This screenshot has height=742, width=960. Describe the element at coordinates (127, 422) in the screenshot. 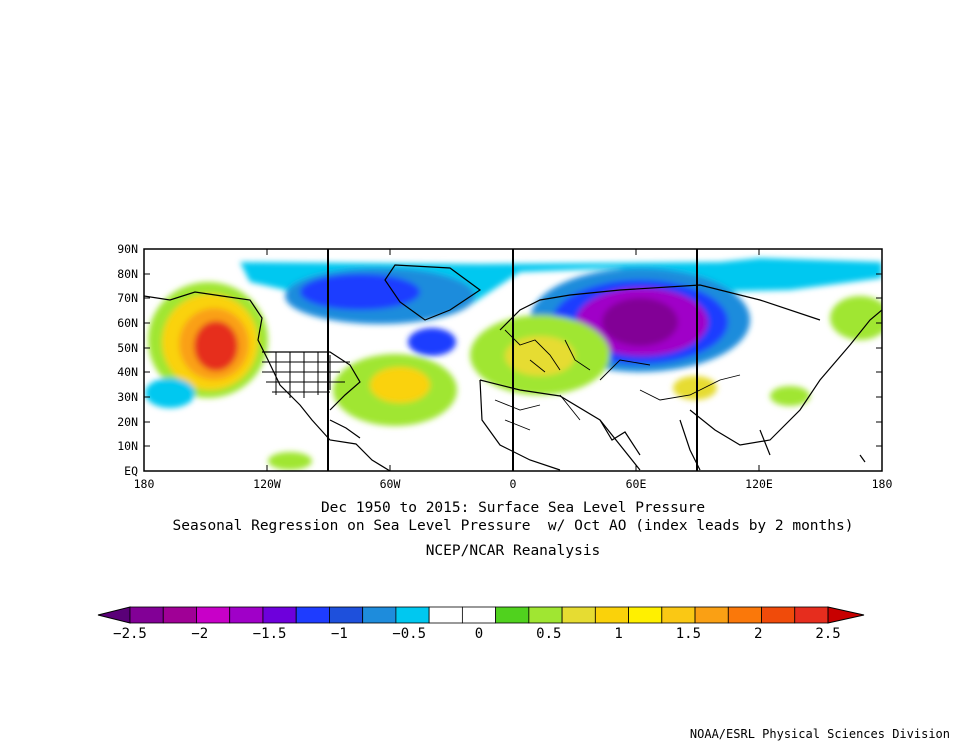

I see `lat-label-20n: 20N` at that location.